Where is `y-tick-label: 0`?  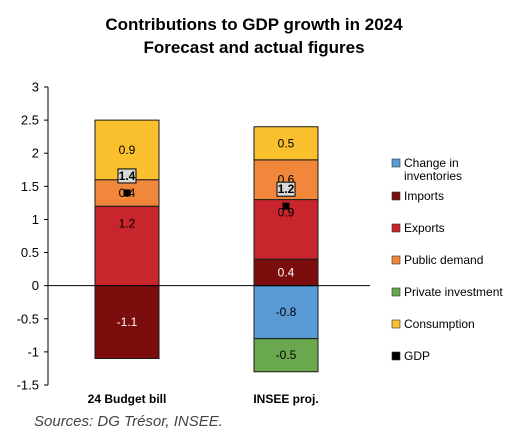
y-tick-label: 0 is located at coordinates (35, 285).